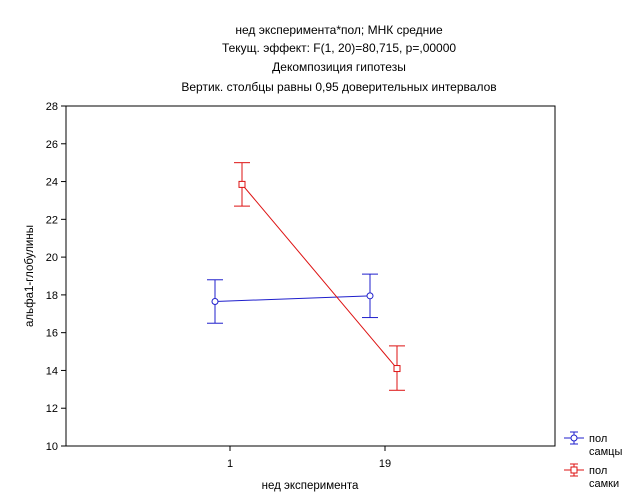  Describe the element at coordinates (52, 371) in the screenshot. I see `y-tick-label: 14` at that location.